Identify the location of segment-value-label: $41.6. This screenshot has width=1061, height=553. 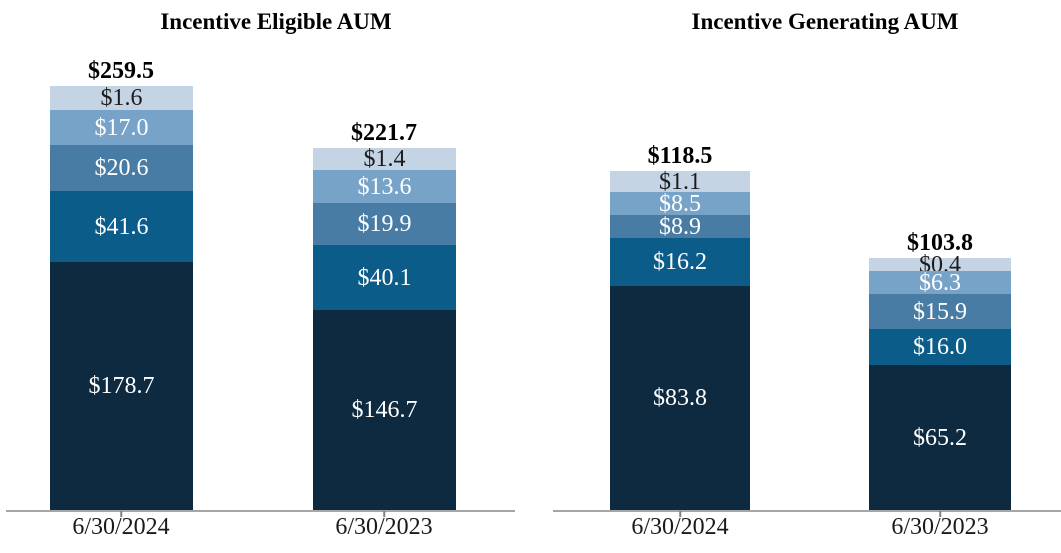
(121, 226).